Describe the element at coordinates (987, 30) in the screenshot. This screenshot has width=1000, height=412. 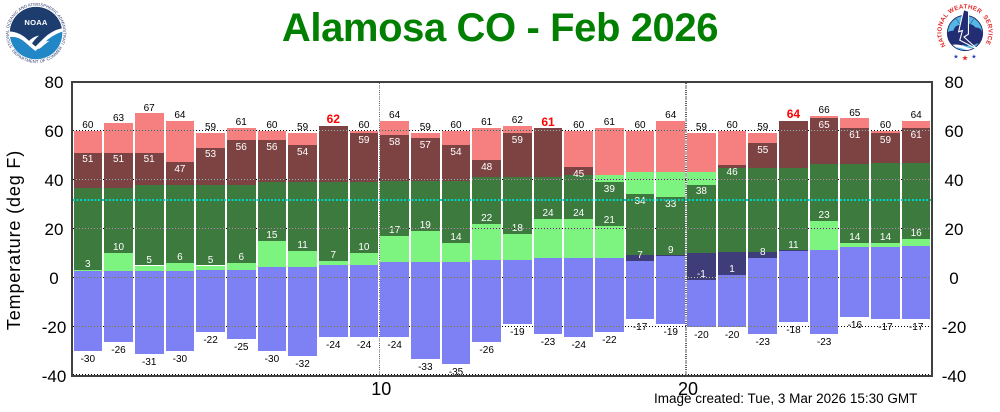
I see `svg-text: SERVICE` at that location.